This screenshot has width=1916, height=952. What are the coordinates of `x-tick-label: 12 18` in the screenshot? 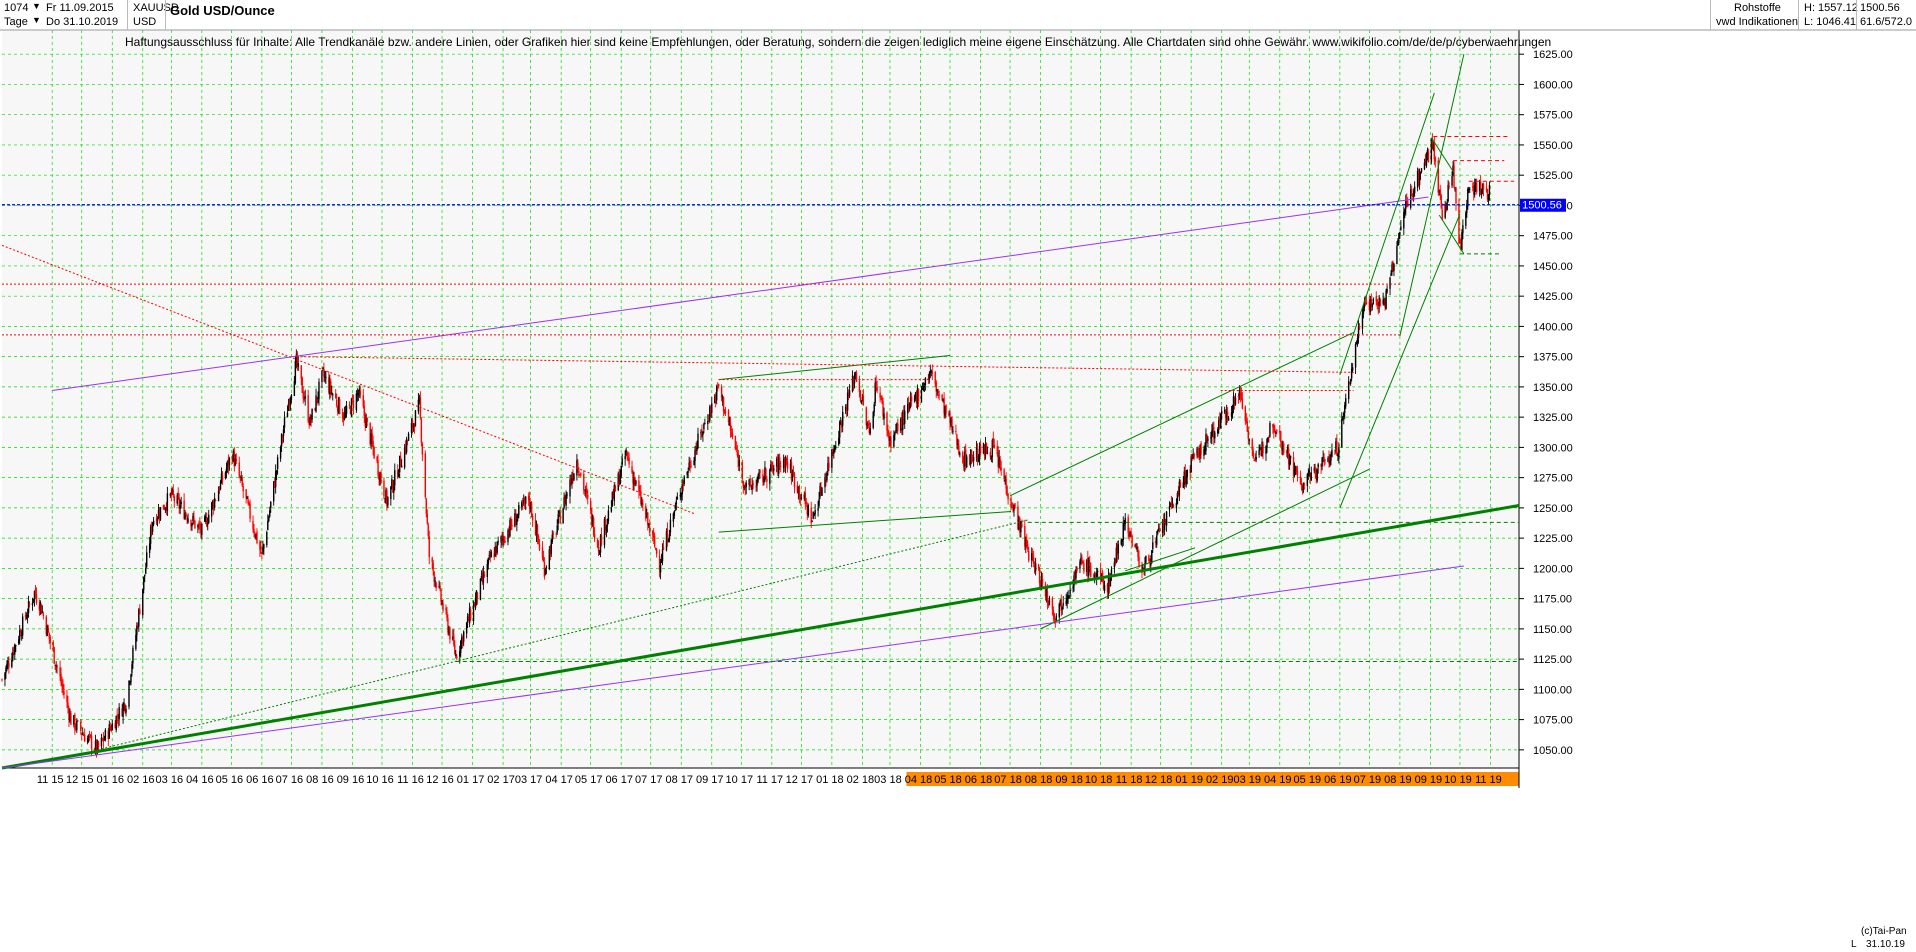 It's located at (1159, 780).